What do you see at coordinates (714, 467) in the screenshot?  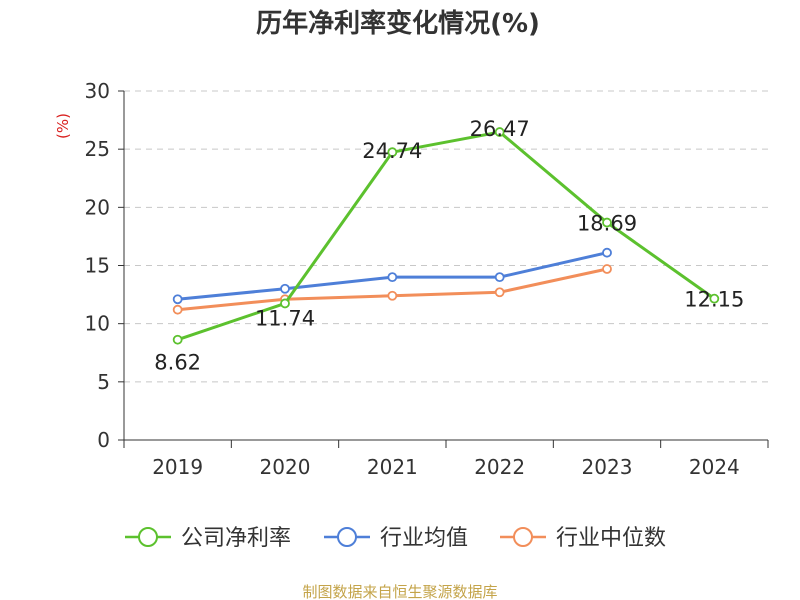 I see `x-tick-label: 2024` at bounding box center [714, 467].